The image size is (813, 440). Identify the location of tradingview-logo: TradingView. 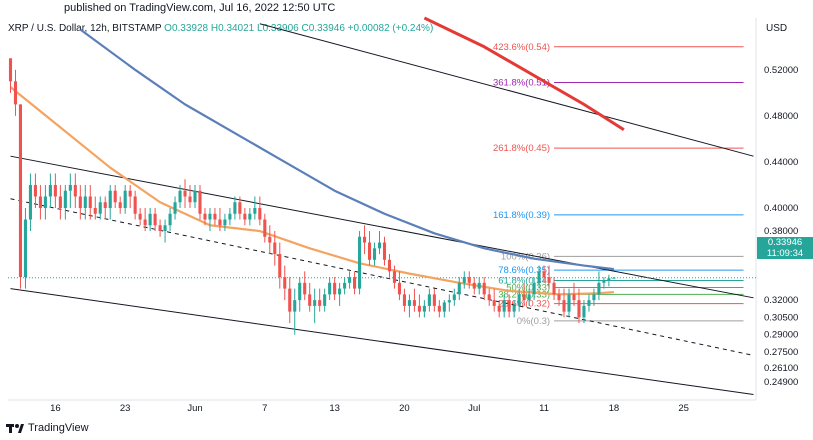
(47, 428).